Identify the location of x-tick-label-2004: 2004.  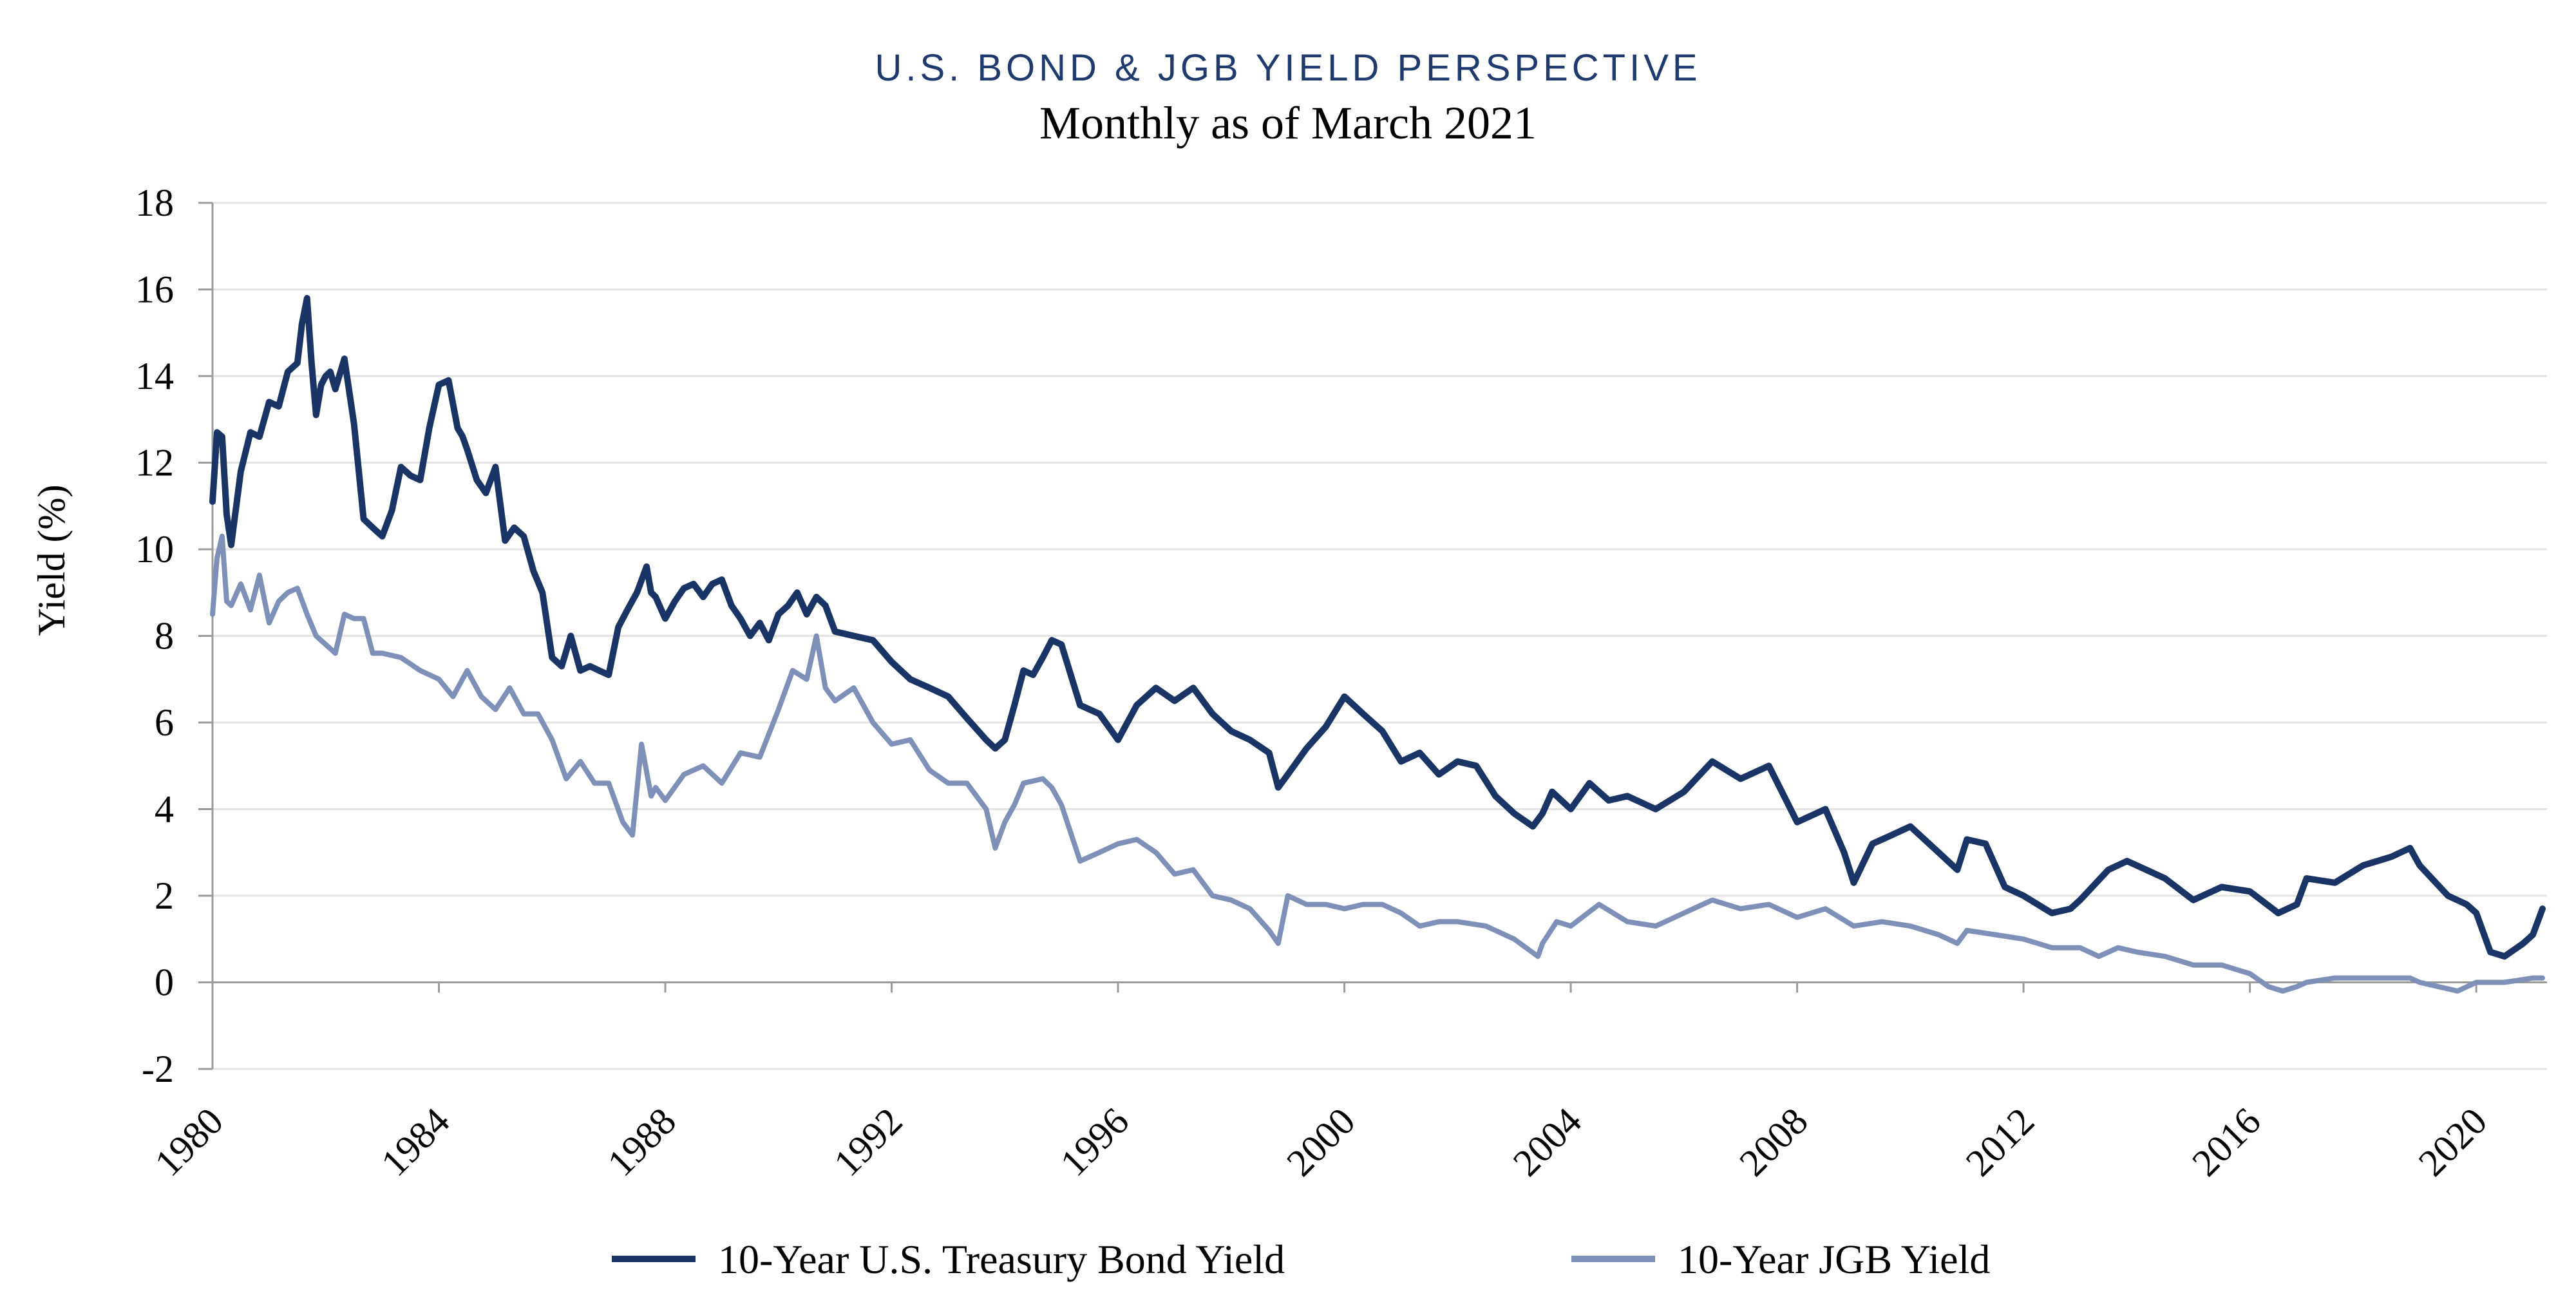
(1547, 1142).